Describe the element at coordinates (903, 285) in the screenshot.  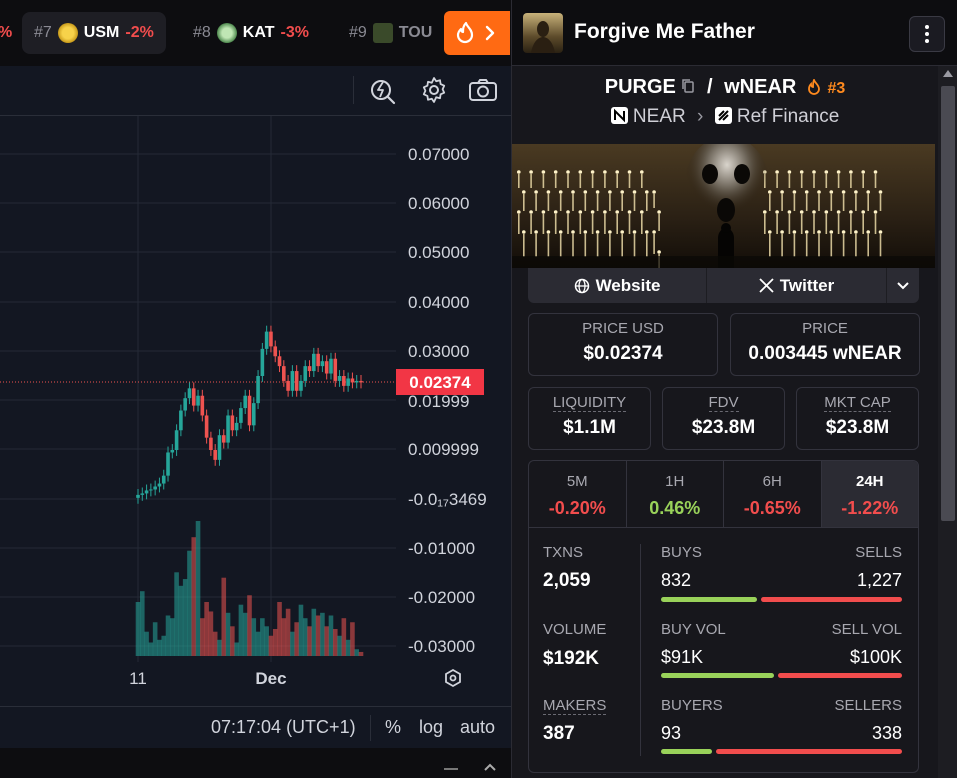
I see `more-socials-button` at that location.